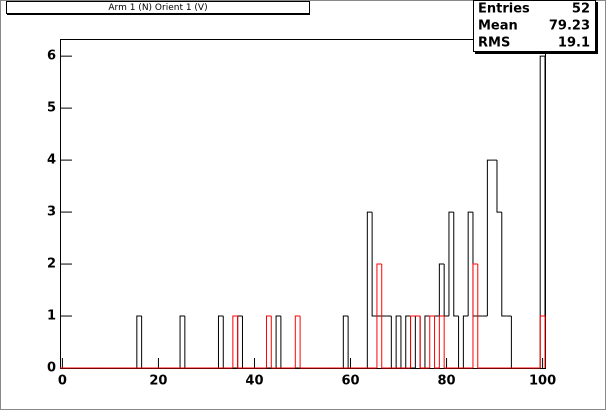  Describe the element at coordinates (51, 264) in the screenshot. I see `y-tick-label: 2` at that location.